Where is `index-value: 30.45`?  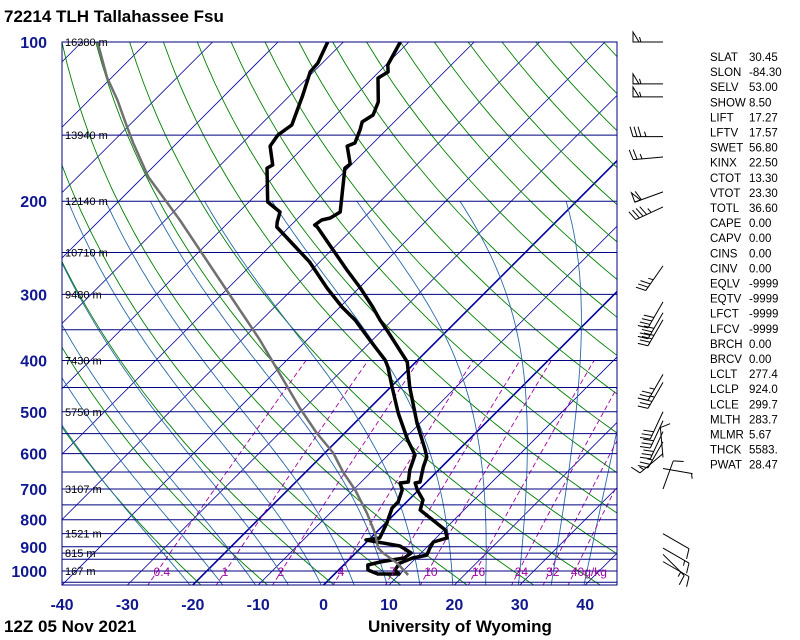 index-value: 30.45 is located at coordinates (763, 58).